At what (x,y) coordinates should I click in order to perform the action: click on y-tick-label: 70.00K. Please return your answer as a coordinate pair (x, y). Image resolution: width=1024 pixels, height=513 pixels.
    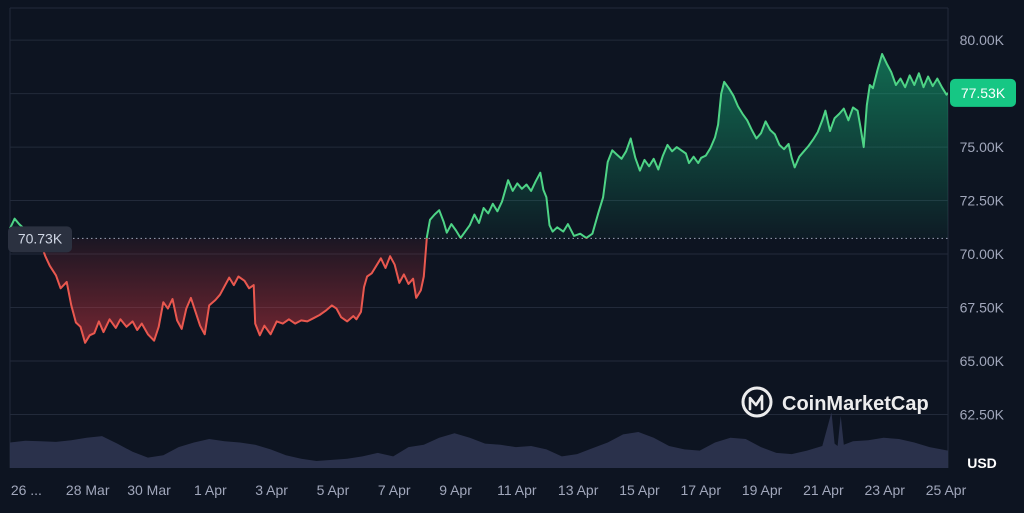
    Looking at the image, I should click on (982, 254).